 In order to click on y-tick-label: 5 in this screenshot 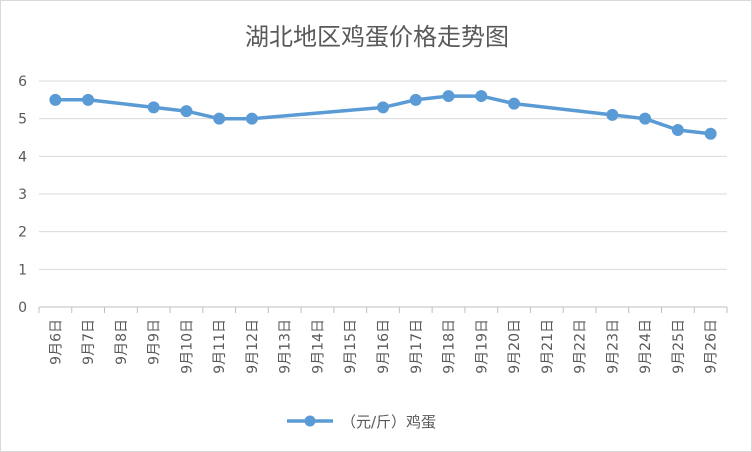, I will do `click(22, 120)`.